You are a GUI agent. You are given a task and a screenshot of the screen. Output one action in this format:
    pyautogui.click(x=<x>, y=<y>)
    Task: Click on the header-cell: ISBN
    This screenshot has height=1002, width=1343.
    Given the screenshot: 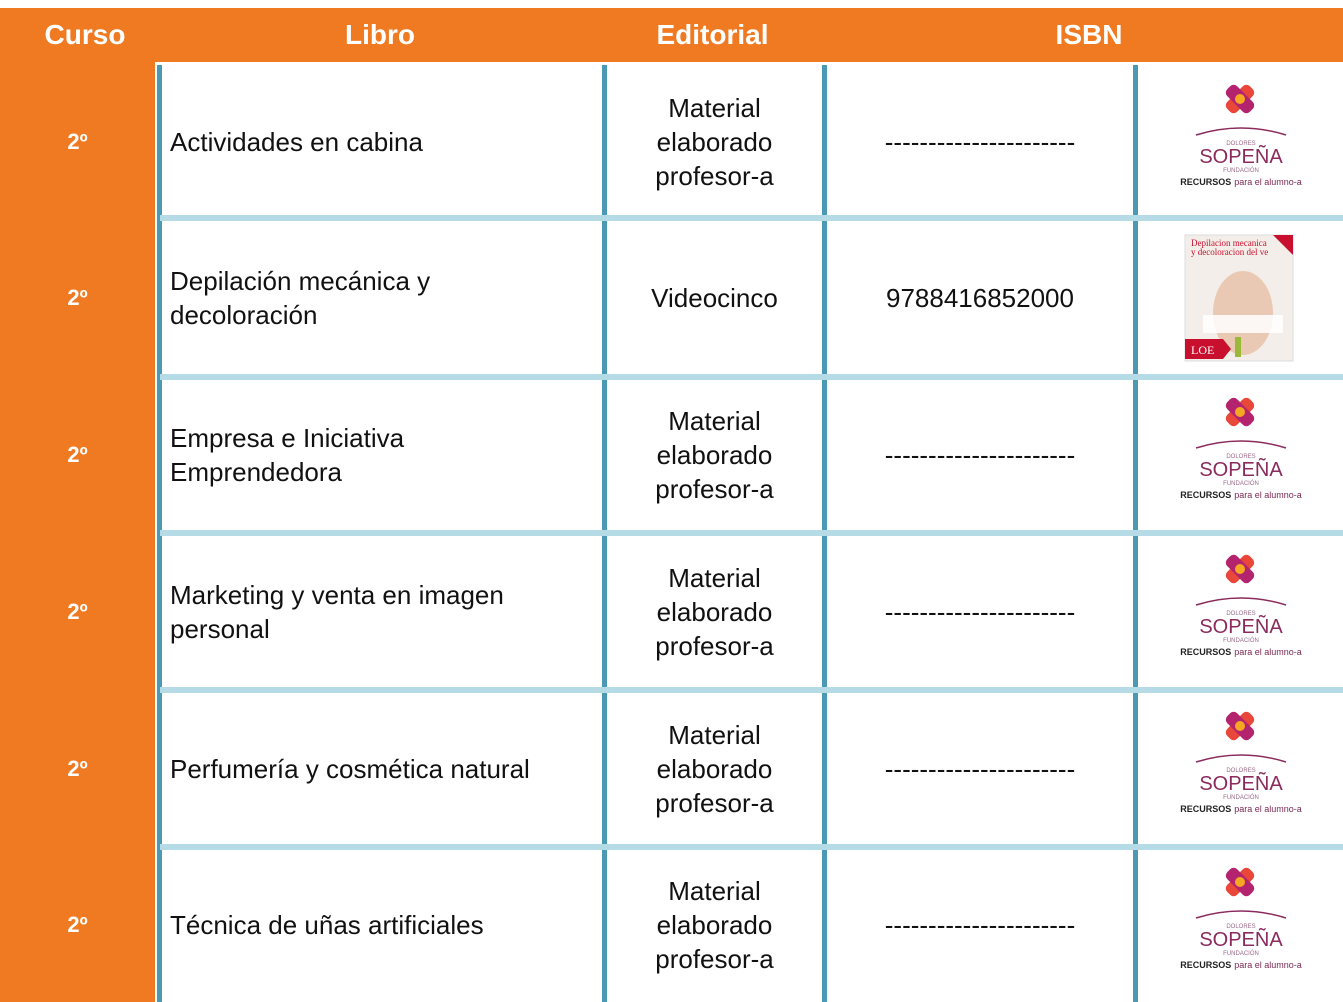 What is the action you would take?
    pyautogui.click(x=1089, y=35)
    